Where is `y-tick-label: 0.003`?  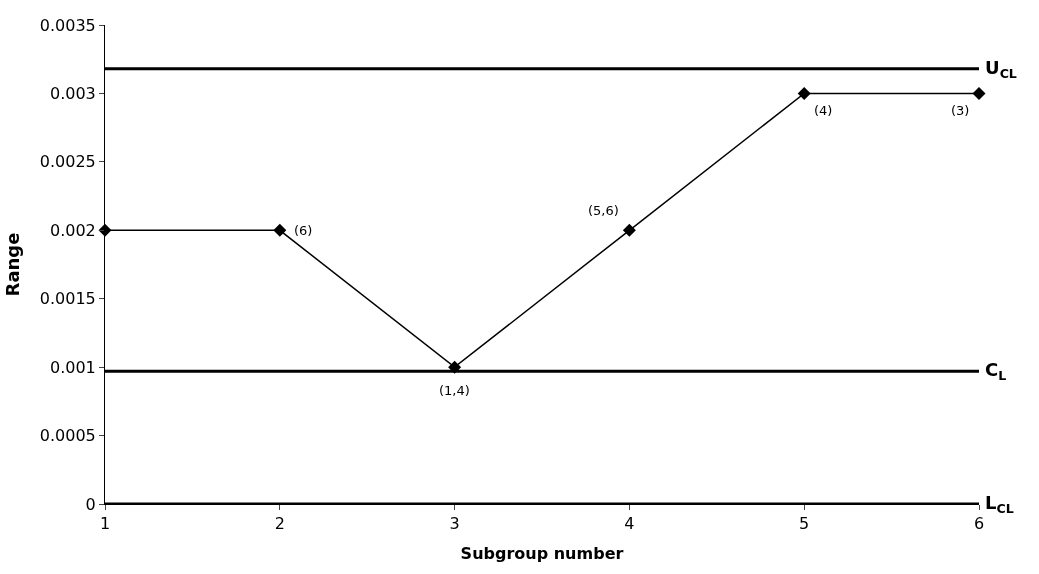
y-tick-label: 0.003 is located at coordinates (72, 94).